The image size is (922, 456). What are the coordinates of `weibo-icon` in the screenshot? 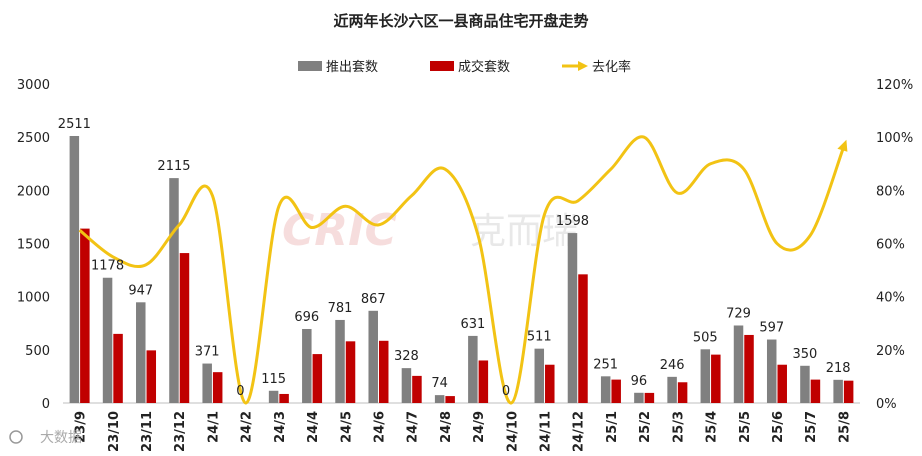 It's located at (16, 437).